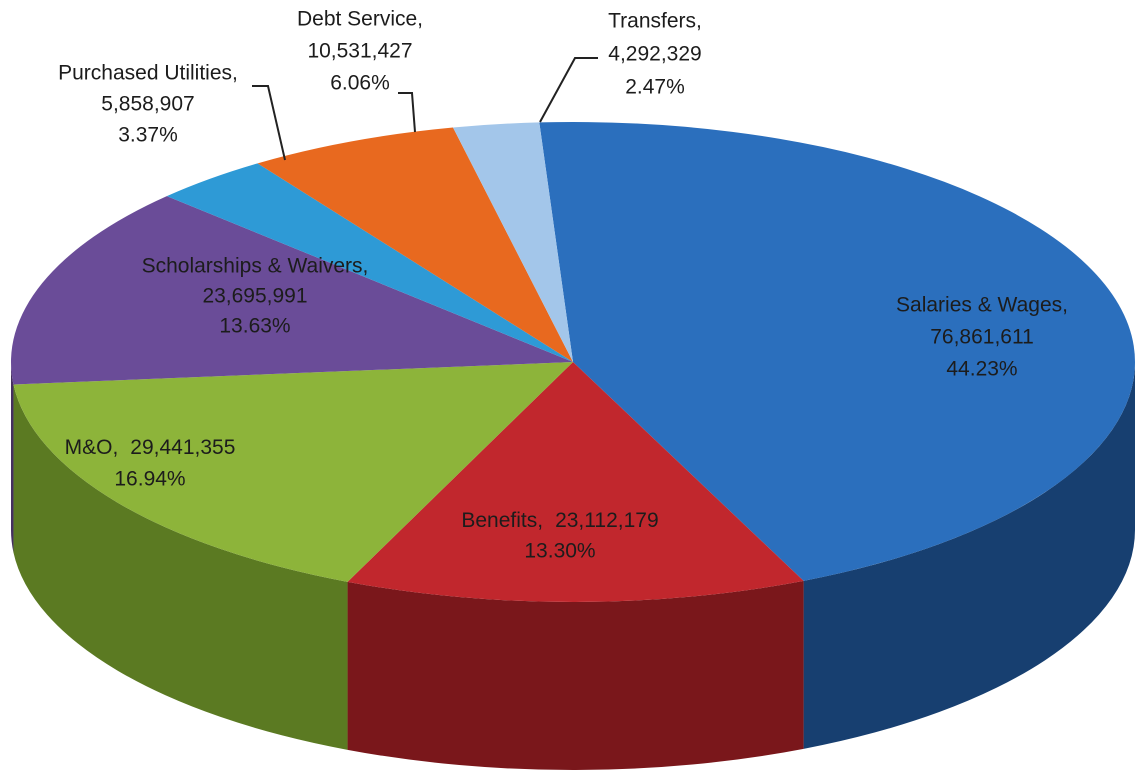  Describe the element at coordinates (502, 520) in the screenshot. I see `category-label: Benefits,` at that location.